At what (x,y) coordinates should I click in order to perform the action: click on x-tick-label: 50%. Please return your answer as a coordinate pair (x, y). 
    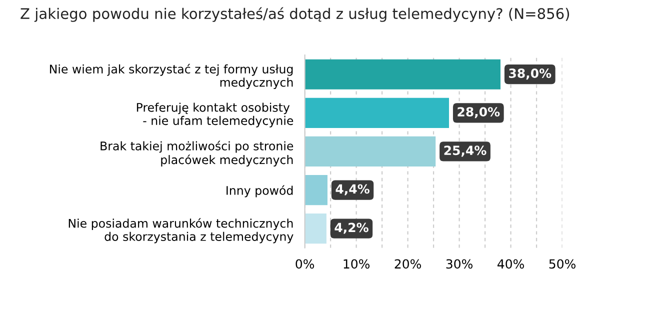
    Looking at the image, I should click on (562, 264).